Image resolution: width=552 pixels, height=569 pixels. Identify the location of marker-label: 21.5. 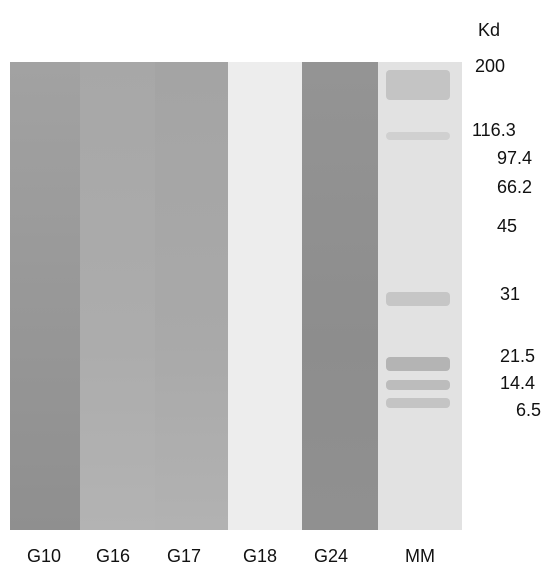
(518, 356).